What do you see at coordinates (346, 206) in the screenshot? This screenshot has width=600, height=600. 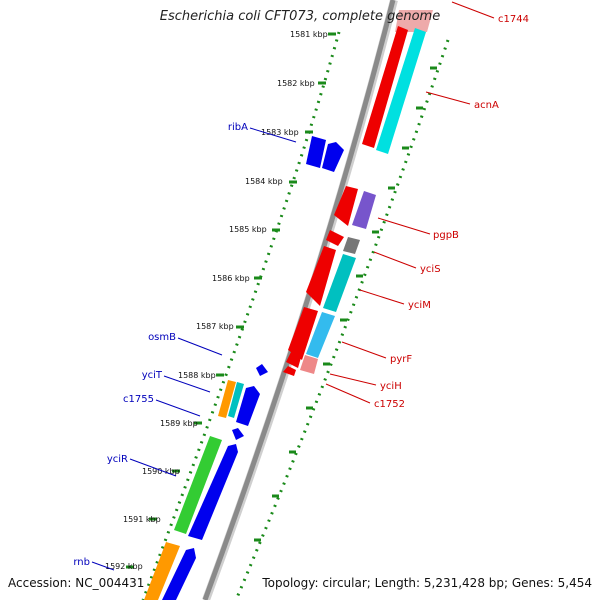 I see `gene-pgpB-red` at bounding box center [346, 206].